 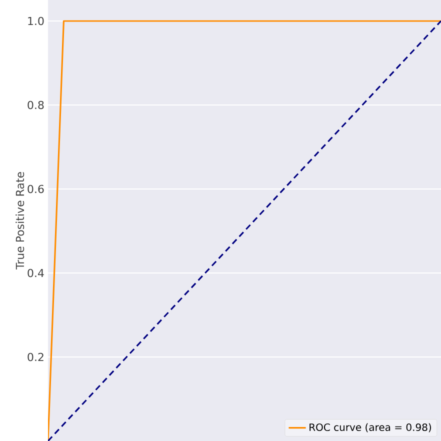 I want to click on y-tick-label: 0.4, so click(x=36, y=273).